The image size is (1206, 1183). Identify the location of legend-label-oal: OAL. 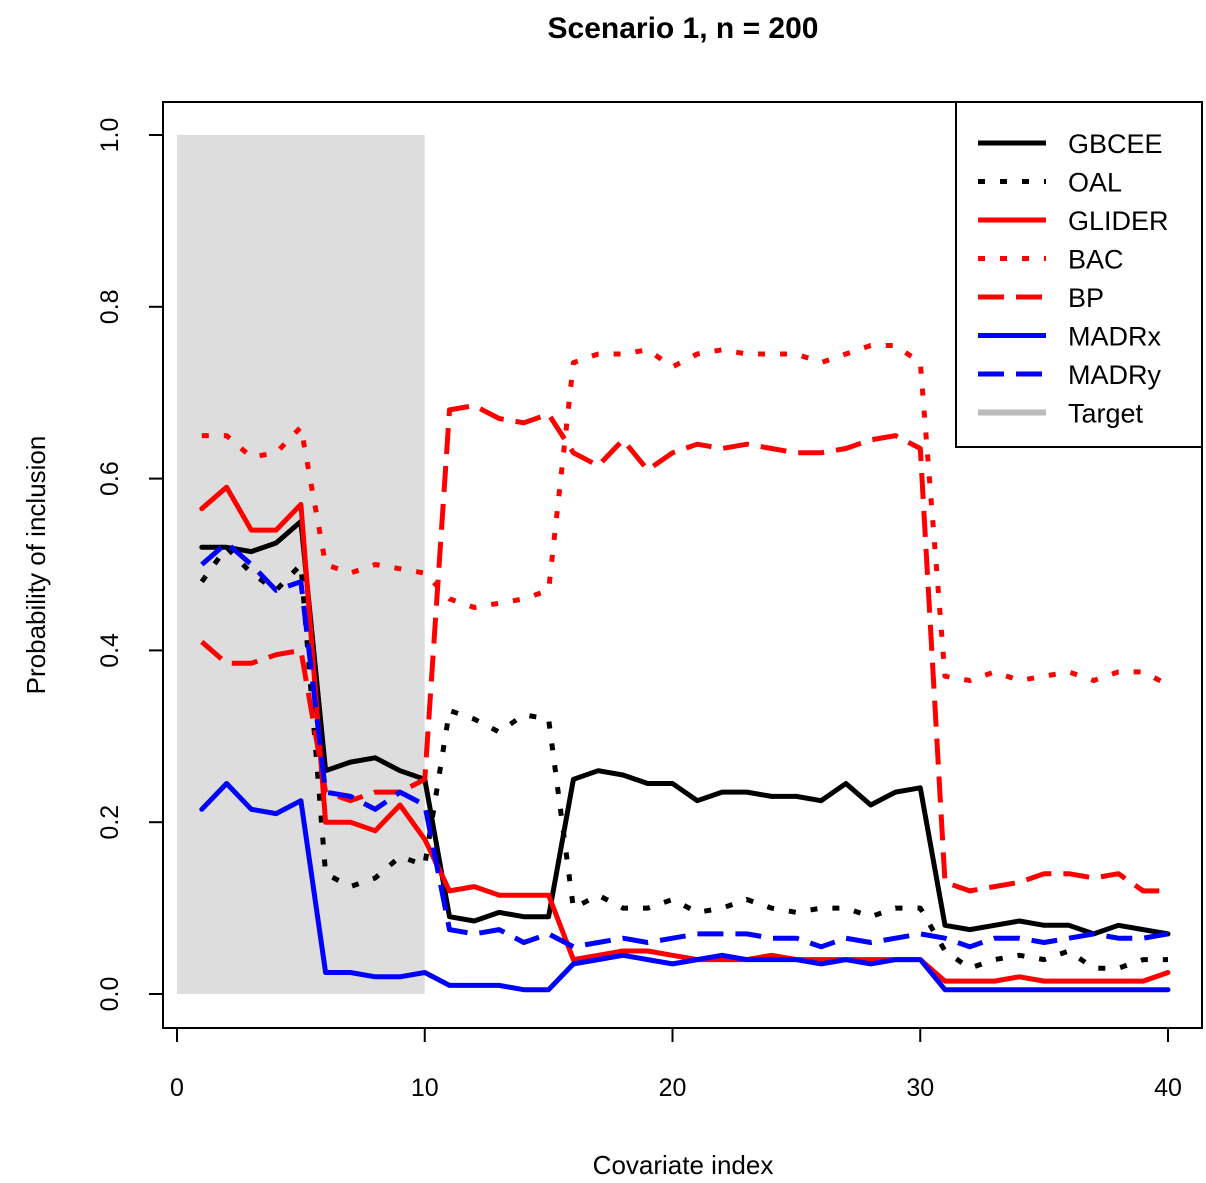
(1095, 183).